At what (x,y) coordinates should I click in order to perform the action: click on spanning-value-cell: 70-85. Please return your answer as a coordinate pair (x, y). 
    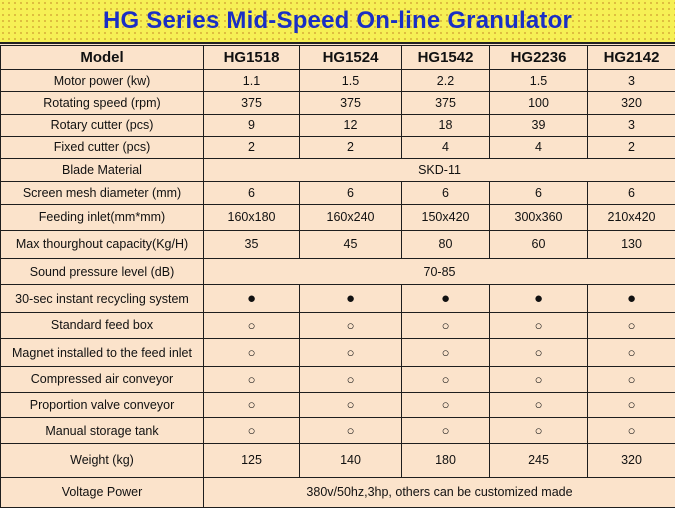
    Looking at the image, I should click on (439, 272).